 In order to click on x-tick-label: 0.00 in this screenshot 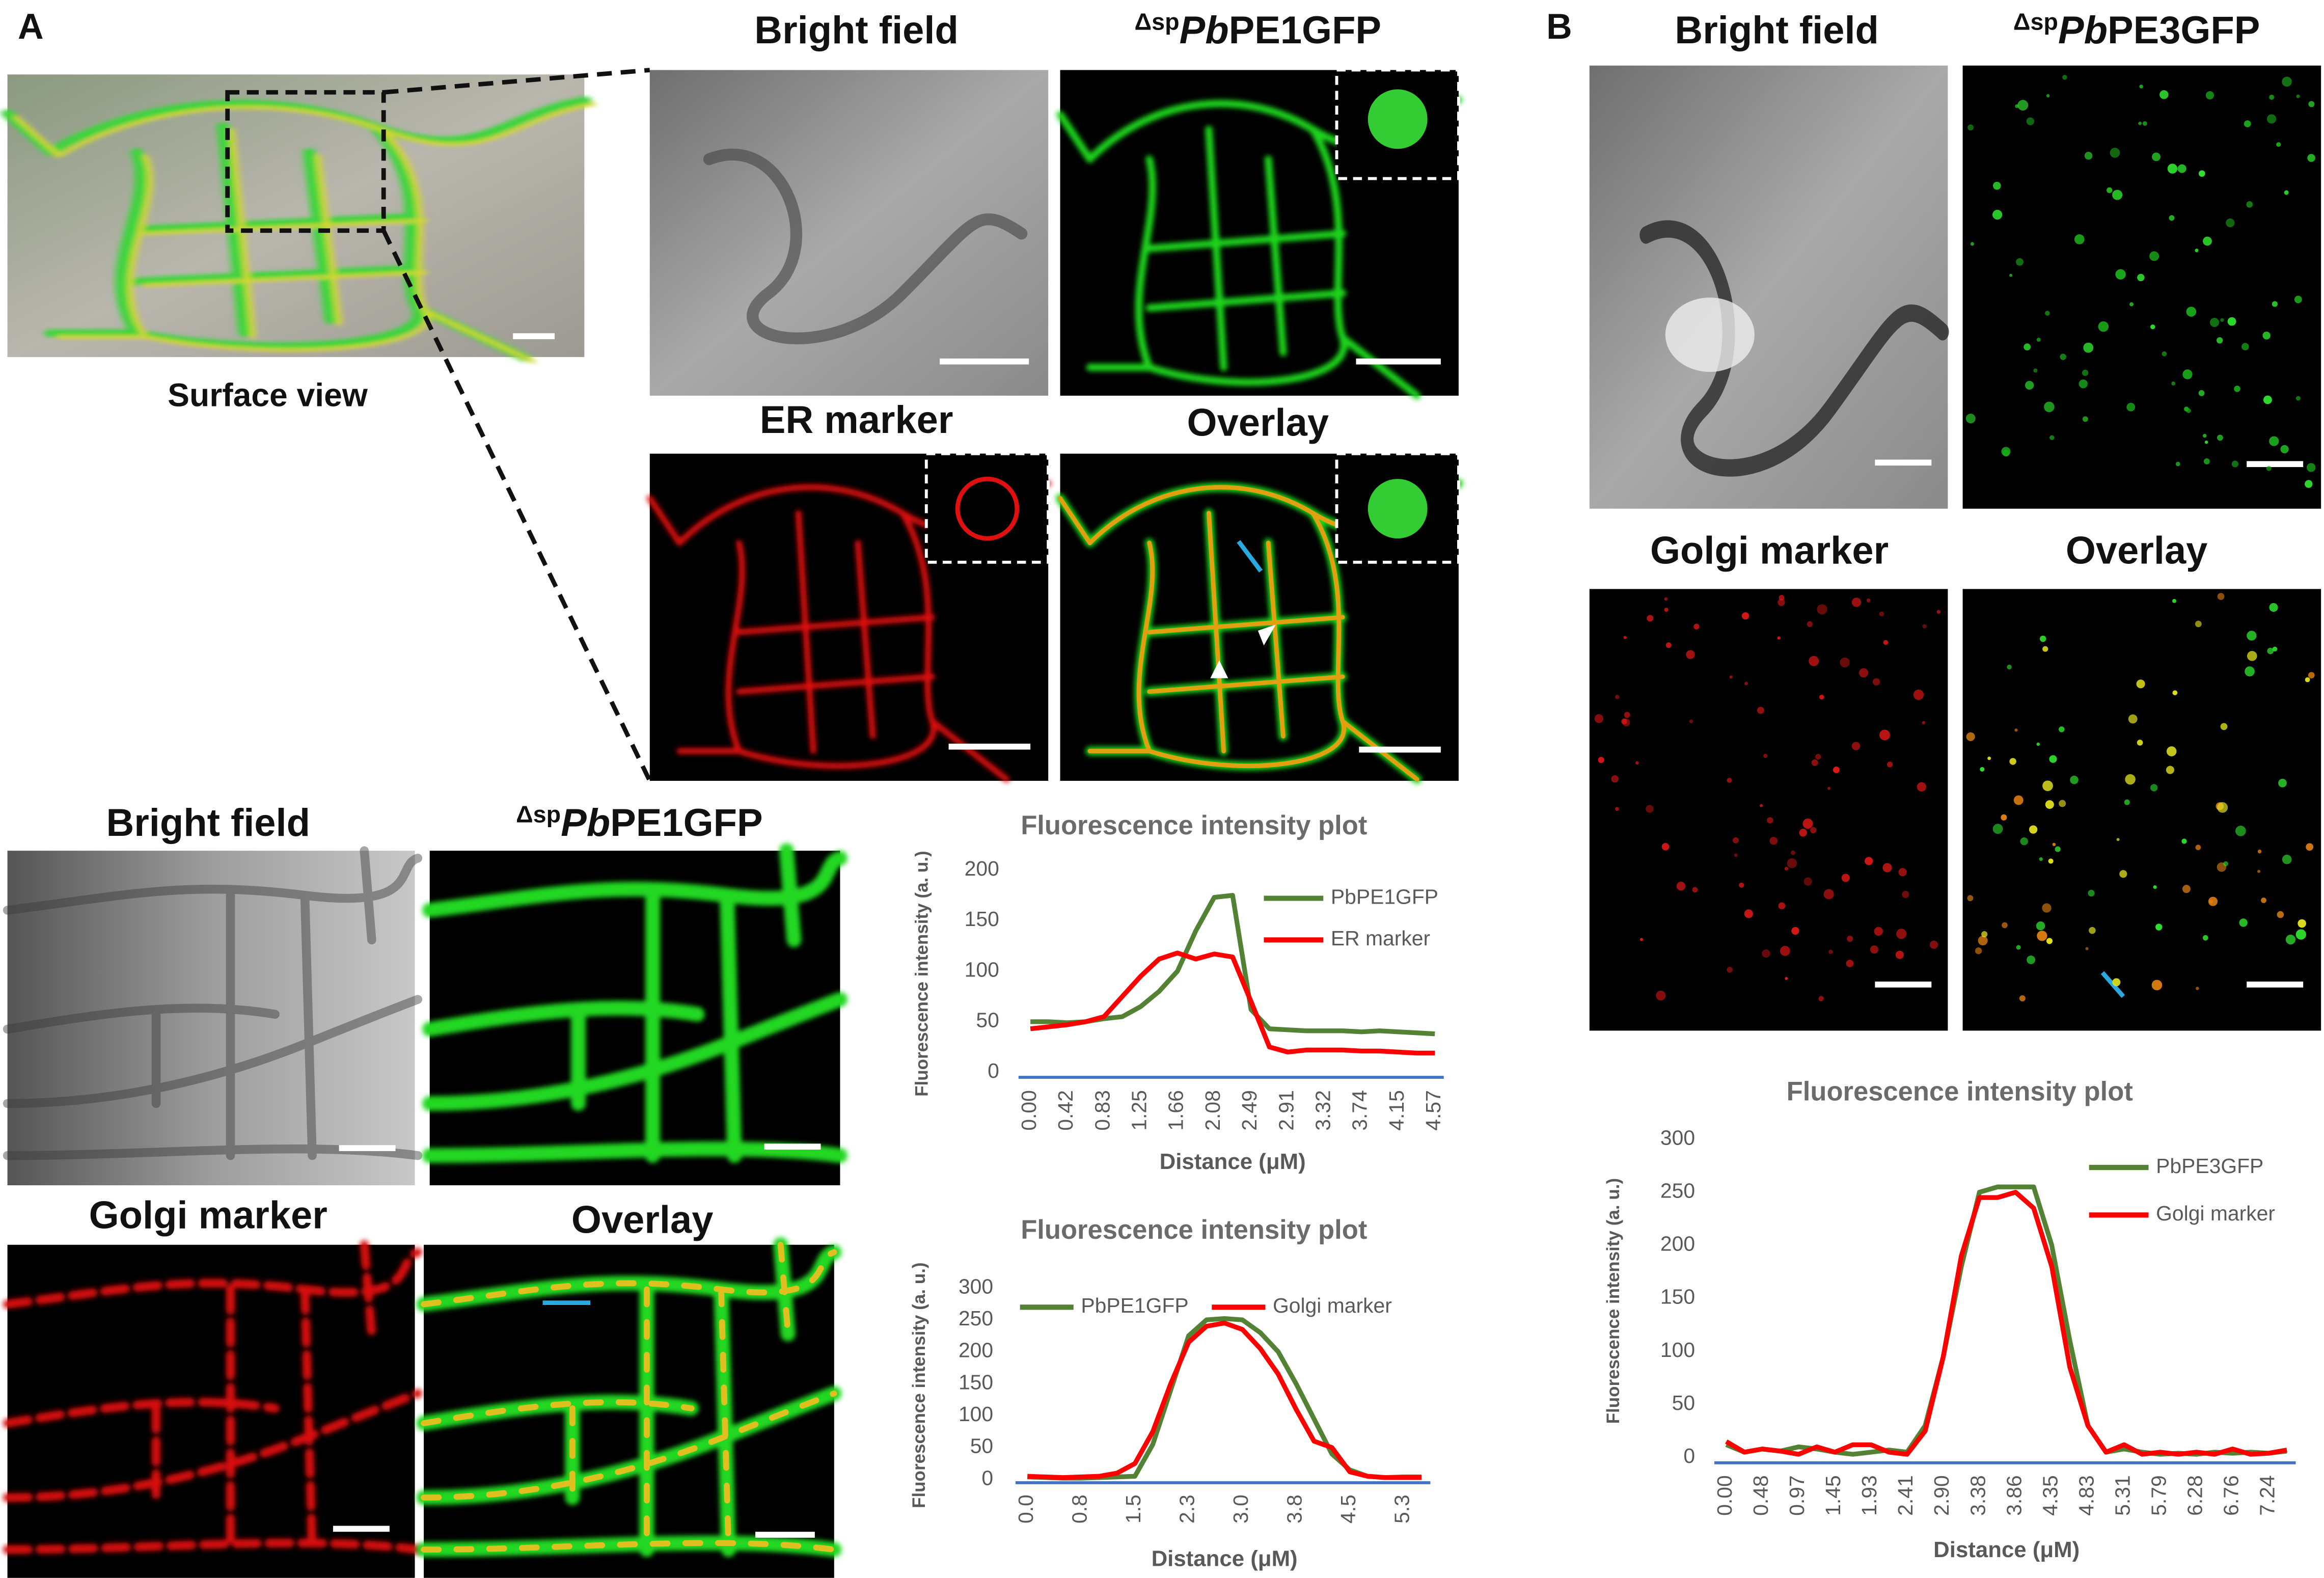, I will do `click(1724, 1495)`.